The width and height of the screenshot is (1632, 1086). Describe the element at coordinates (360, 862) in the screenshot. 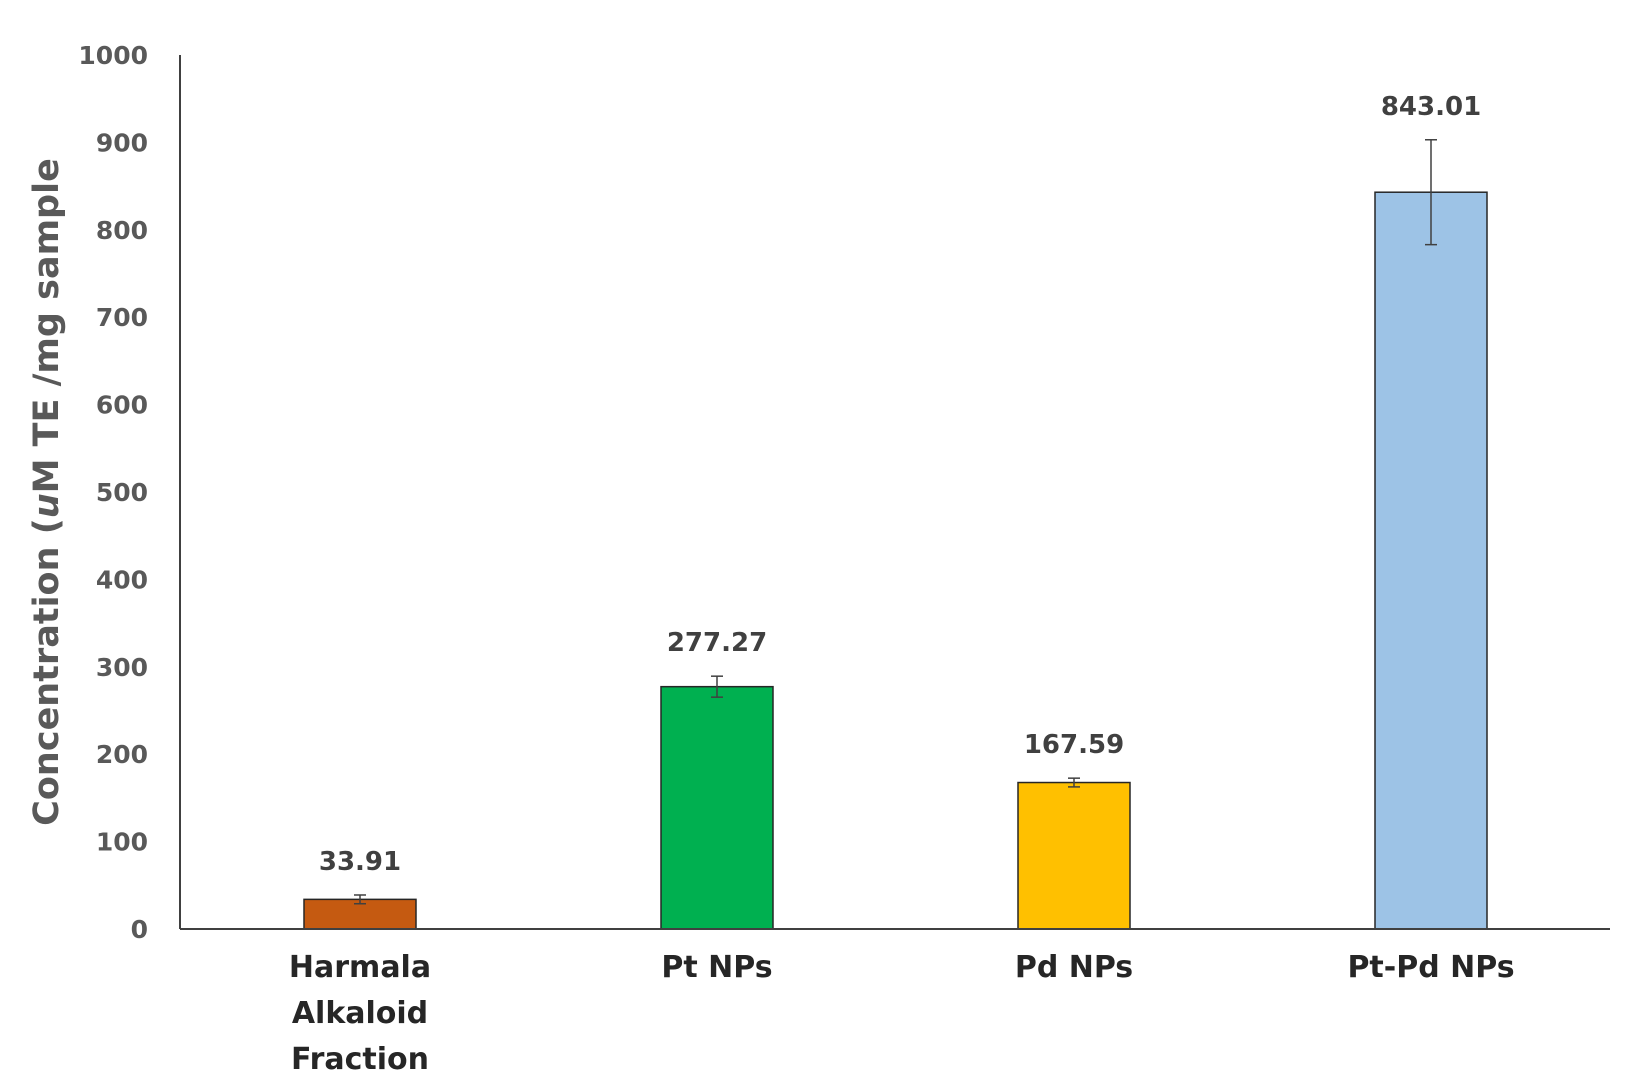

I see `data-label: 33.91` at that location.